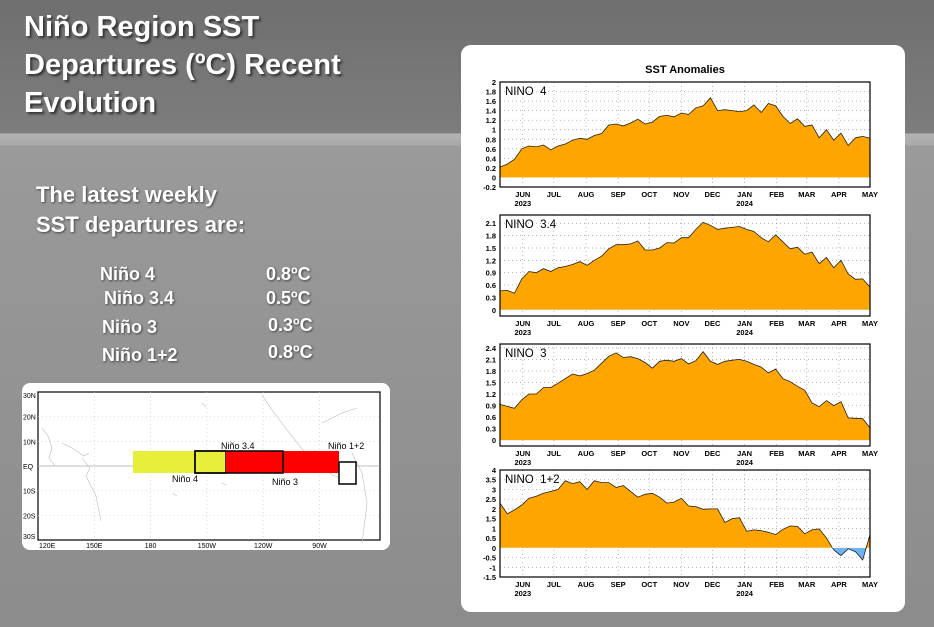 The width and height of the screenshot is (934, 627). I want to click on region-value: 0.5ºC, so click(288, 298).